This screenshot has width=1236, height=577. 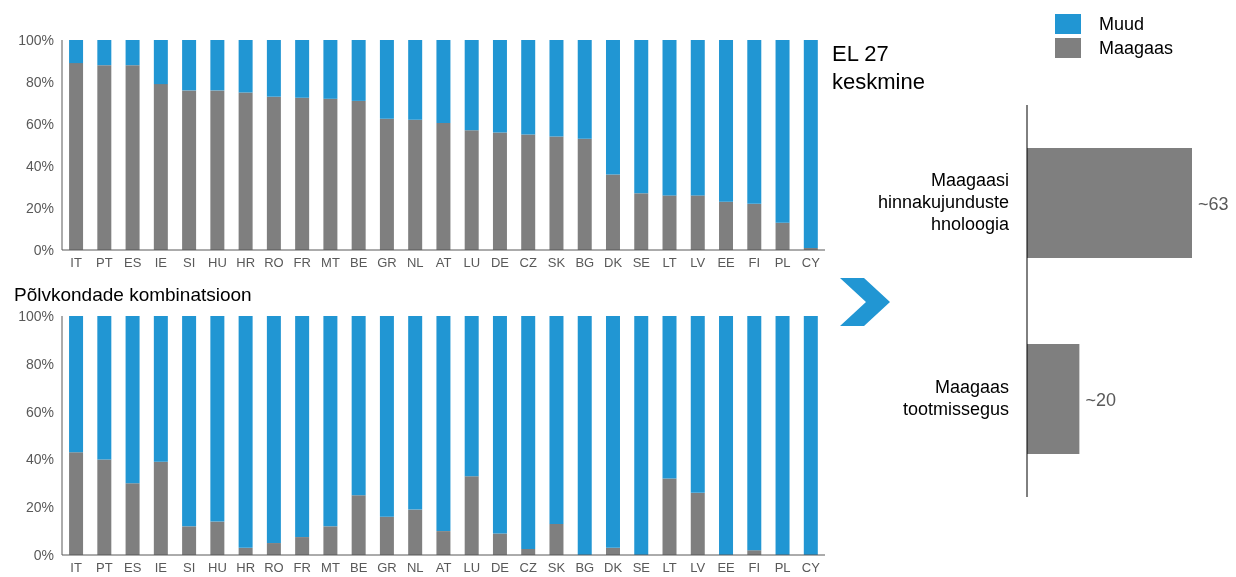 What do you see at coordinates (698, 263) in the screenshot?
I see `x-tick-label: LV` at bounding box center [698, 263].